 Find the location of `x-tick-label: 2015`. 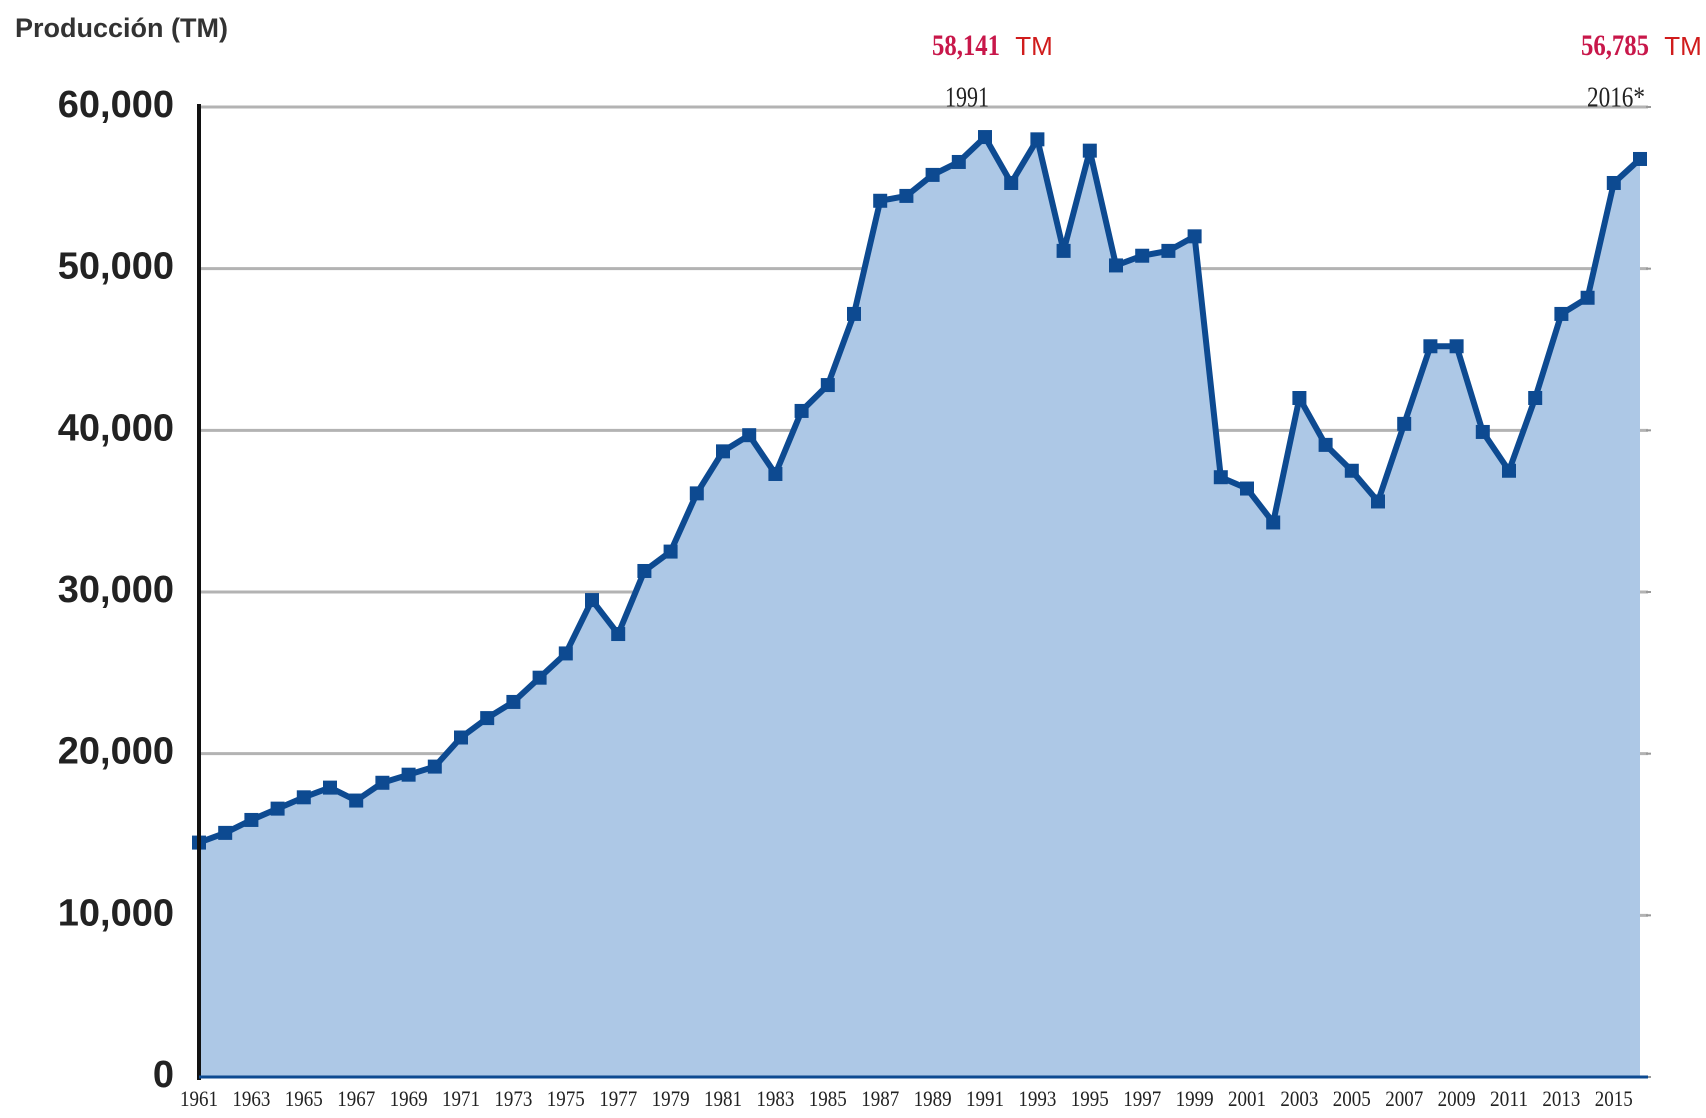

x-tick-label: 2015 is located at coordinates (1614, 1098).